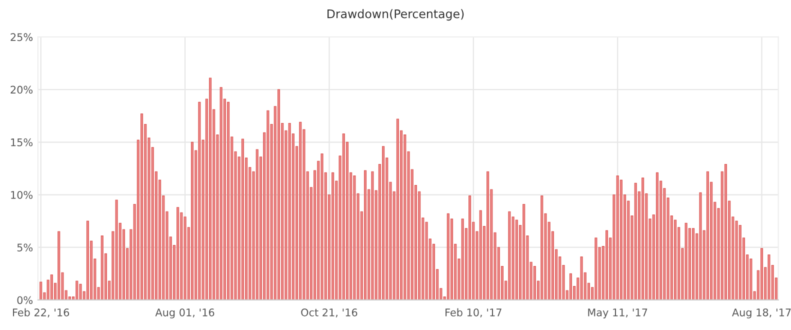 This screenshot has width=791, height=330. What do you see at coordinates (184, 313) in the screenshot?
I see `x-tick-label: Aug 01, '16` at bounding box center [184, 313].